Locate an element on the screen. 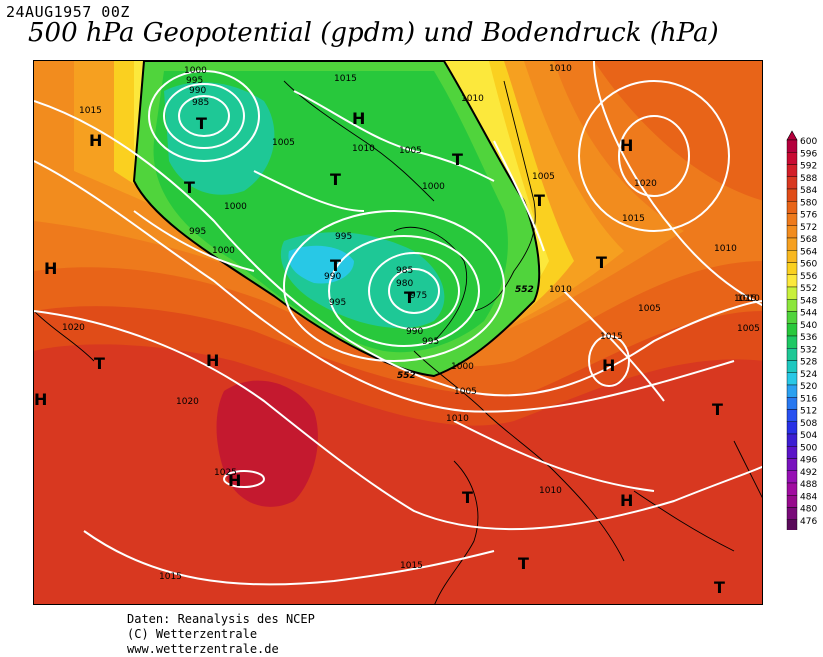  isobar-label: 995 is located at coordinates (337, 303).